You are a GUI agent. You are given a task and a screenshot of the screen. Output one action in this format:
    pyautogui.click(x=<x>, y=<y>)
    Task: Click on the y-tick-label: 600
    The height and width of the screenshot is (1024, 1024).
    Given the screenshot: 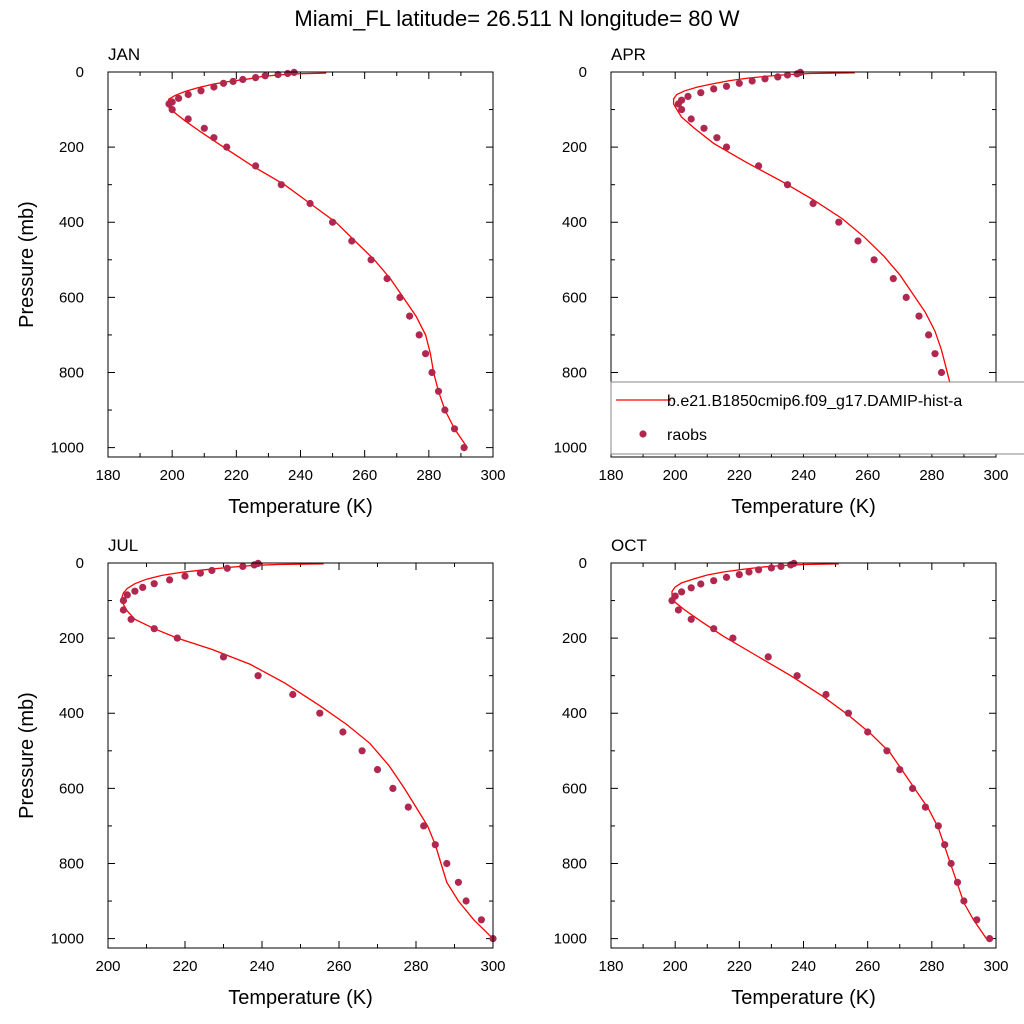 What is the action you would take?
    pyautogui.click(x=71, y=788)
    